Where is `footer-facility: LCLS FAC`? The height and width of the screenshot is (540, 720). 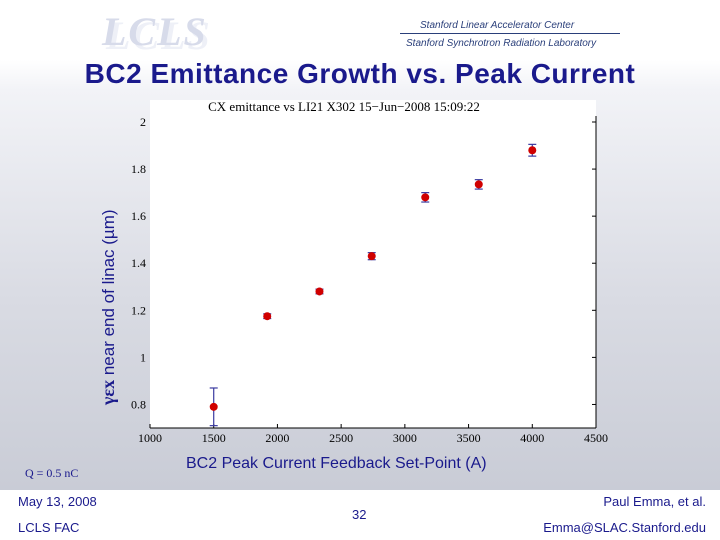 footer-facility: LCLS FAC is located at coordinates (49, 527).